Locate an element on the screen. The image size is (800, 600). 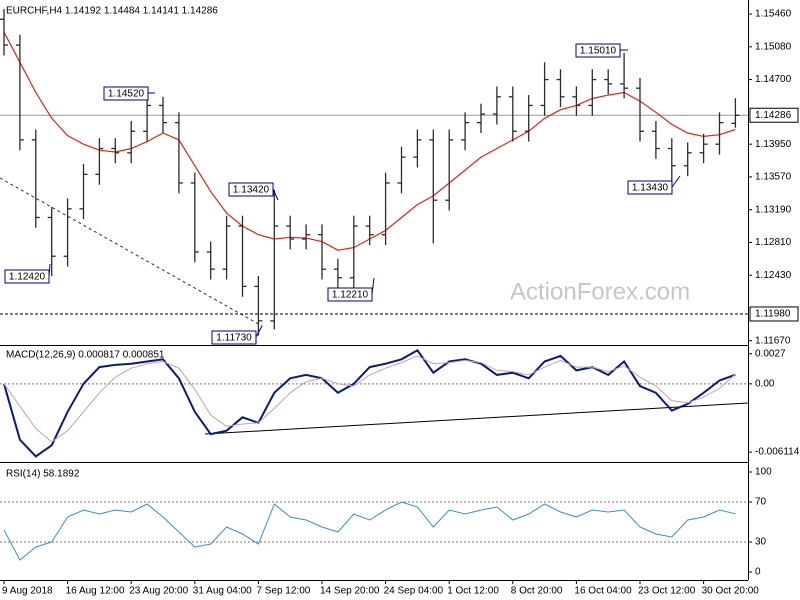
y-tick-label: 1.13190 is located at coordinates (773, 209).